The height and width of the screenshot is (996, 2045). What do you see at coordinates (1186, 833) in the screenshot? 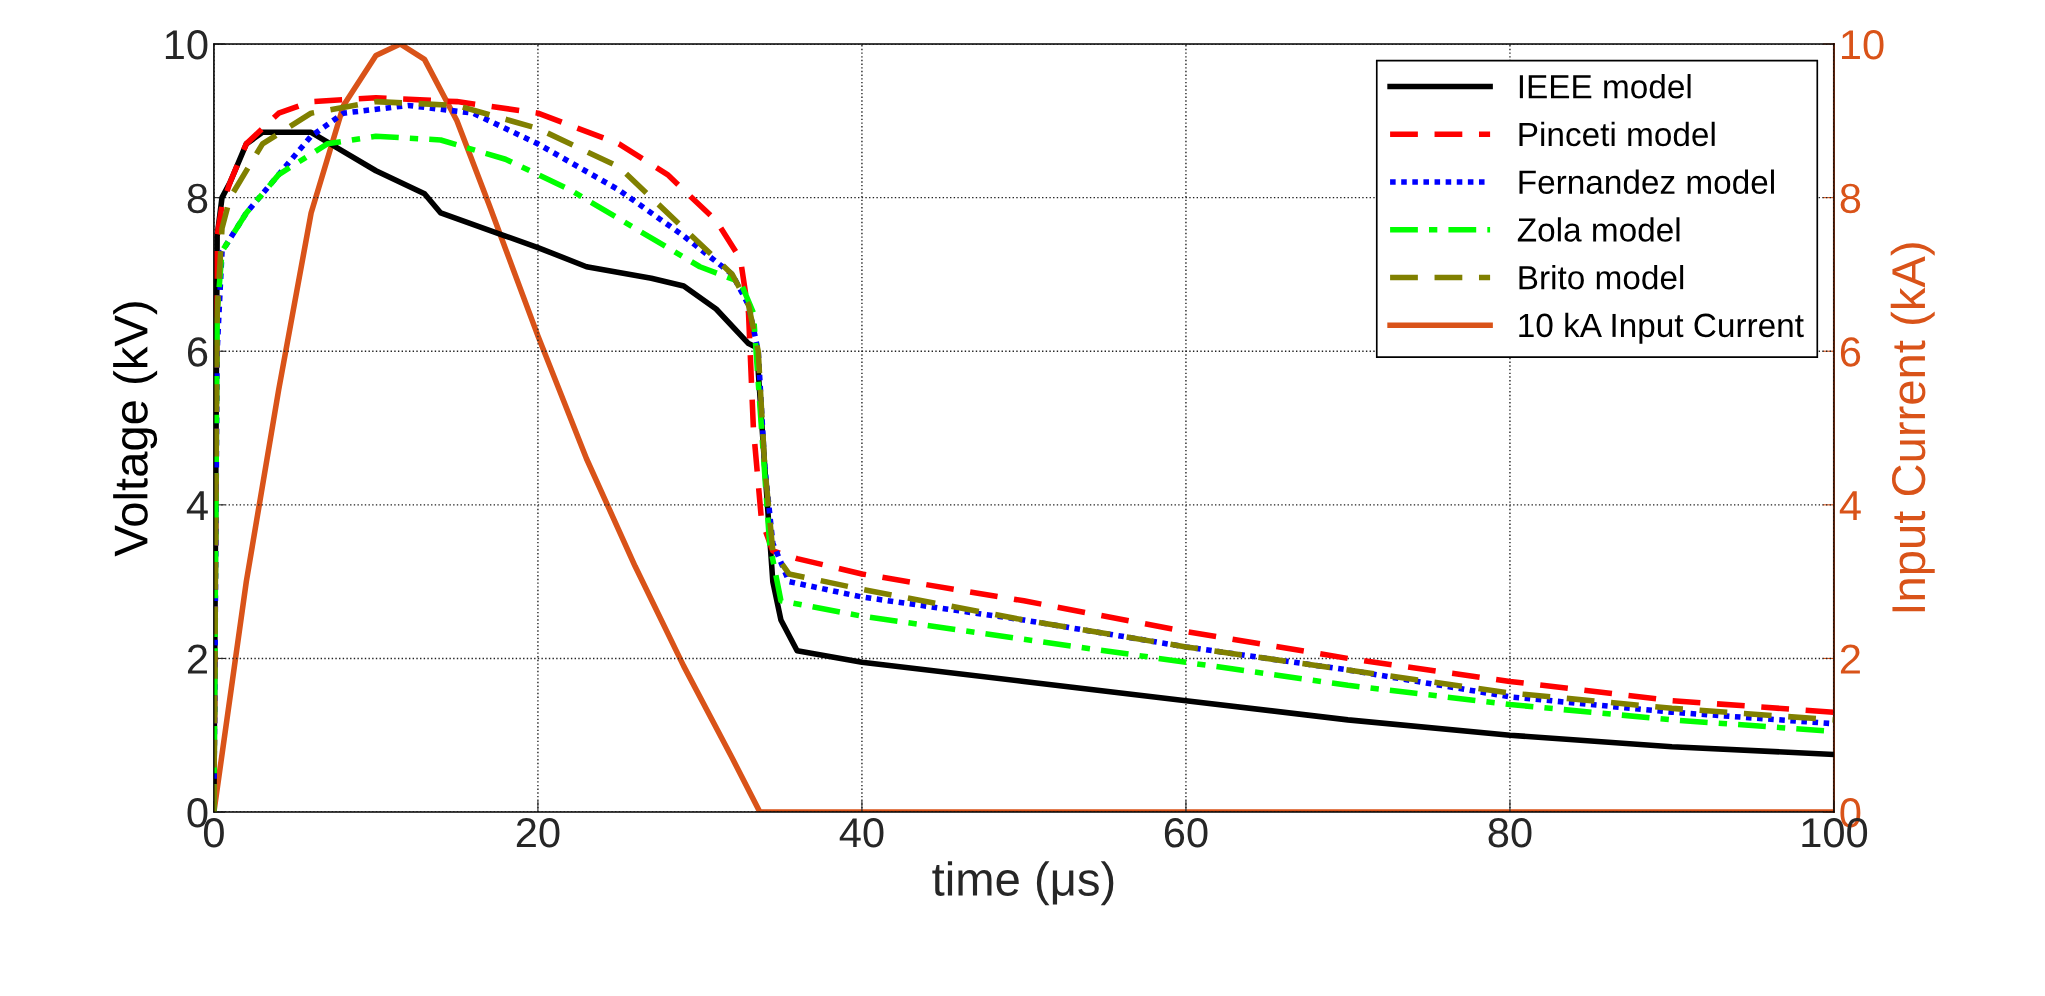
I see `x-tick-label: 60` at bounding box center [1186, 833].